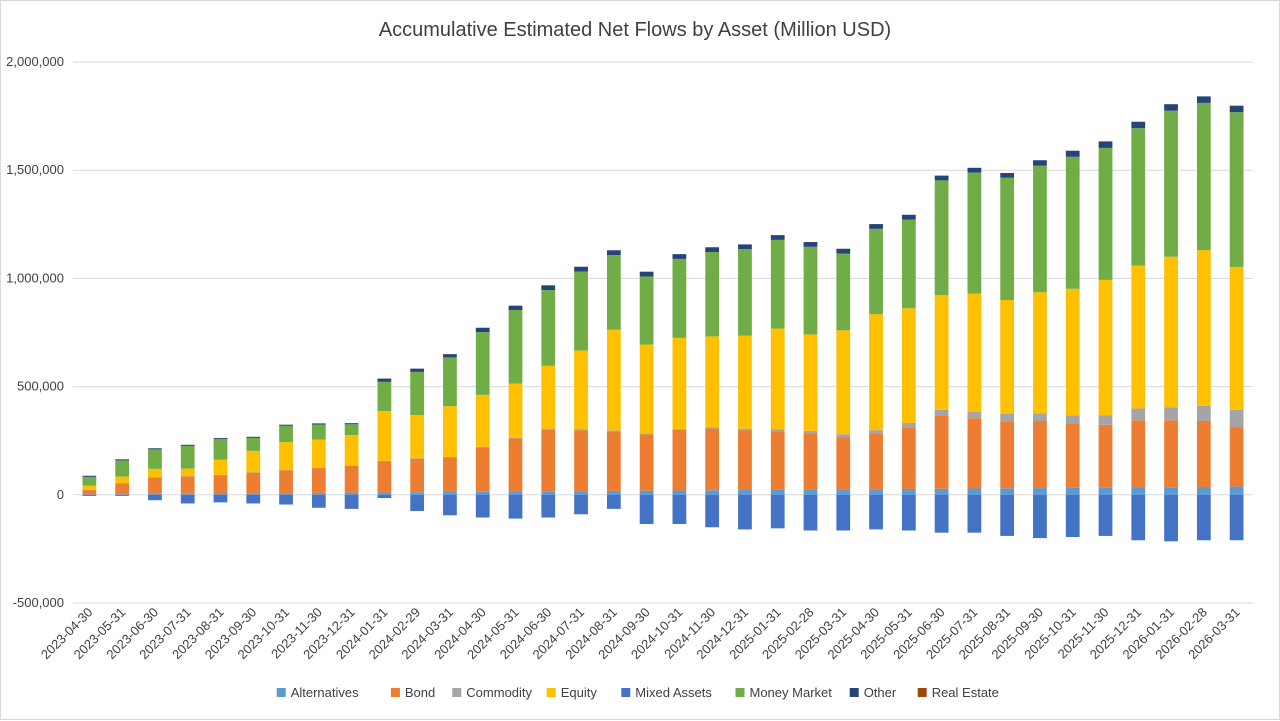  What do you see at coordinates (420, 692) in the screenshot?
I see `legend-label: Bond` at bounding box center [420, 692].